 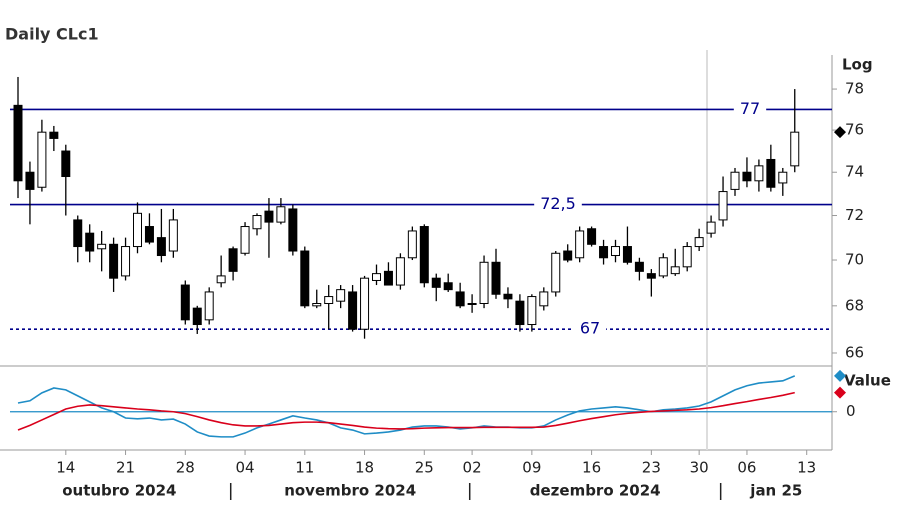 What do you see at coordinates (840, 132) in the screenshot?
I see `last-price-marker` at bounding box center [840, 132].